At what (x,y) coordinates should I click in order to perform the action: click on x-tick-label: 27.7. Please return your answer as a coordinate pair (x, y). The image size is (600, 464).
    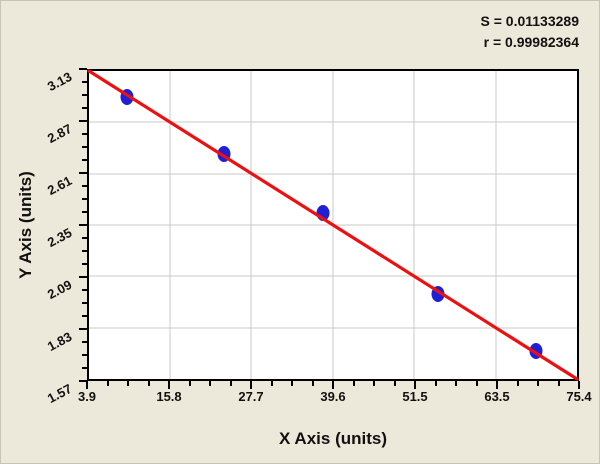
    Looking at the image, I should click on (251, 396).